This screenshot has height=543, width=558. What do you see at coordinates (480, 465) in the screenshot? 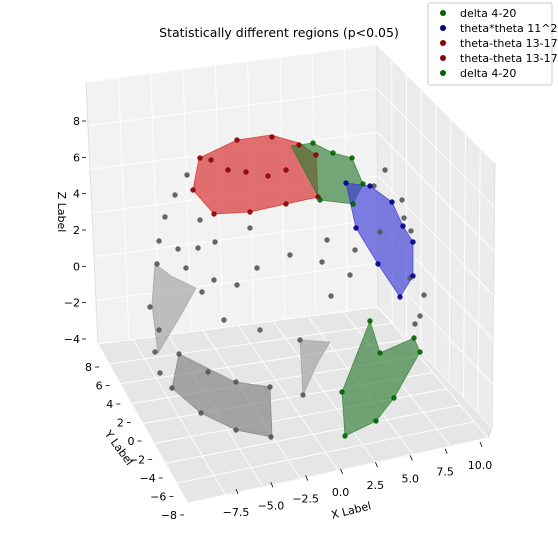
I see `x-tick-label: 10.0` at bounding box center [480, 465].